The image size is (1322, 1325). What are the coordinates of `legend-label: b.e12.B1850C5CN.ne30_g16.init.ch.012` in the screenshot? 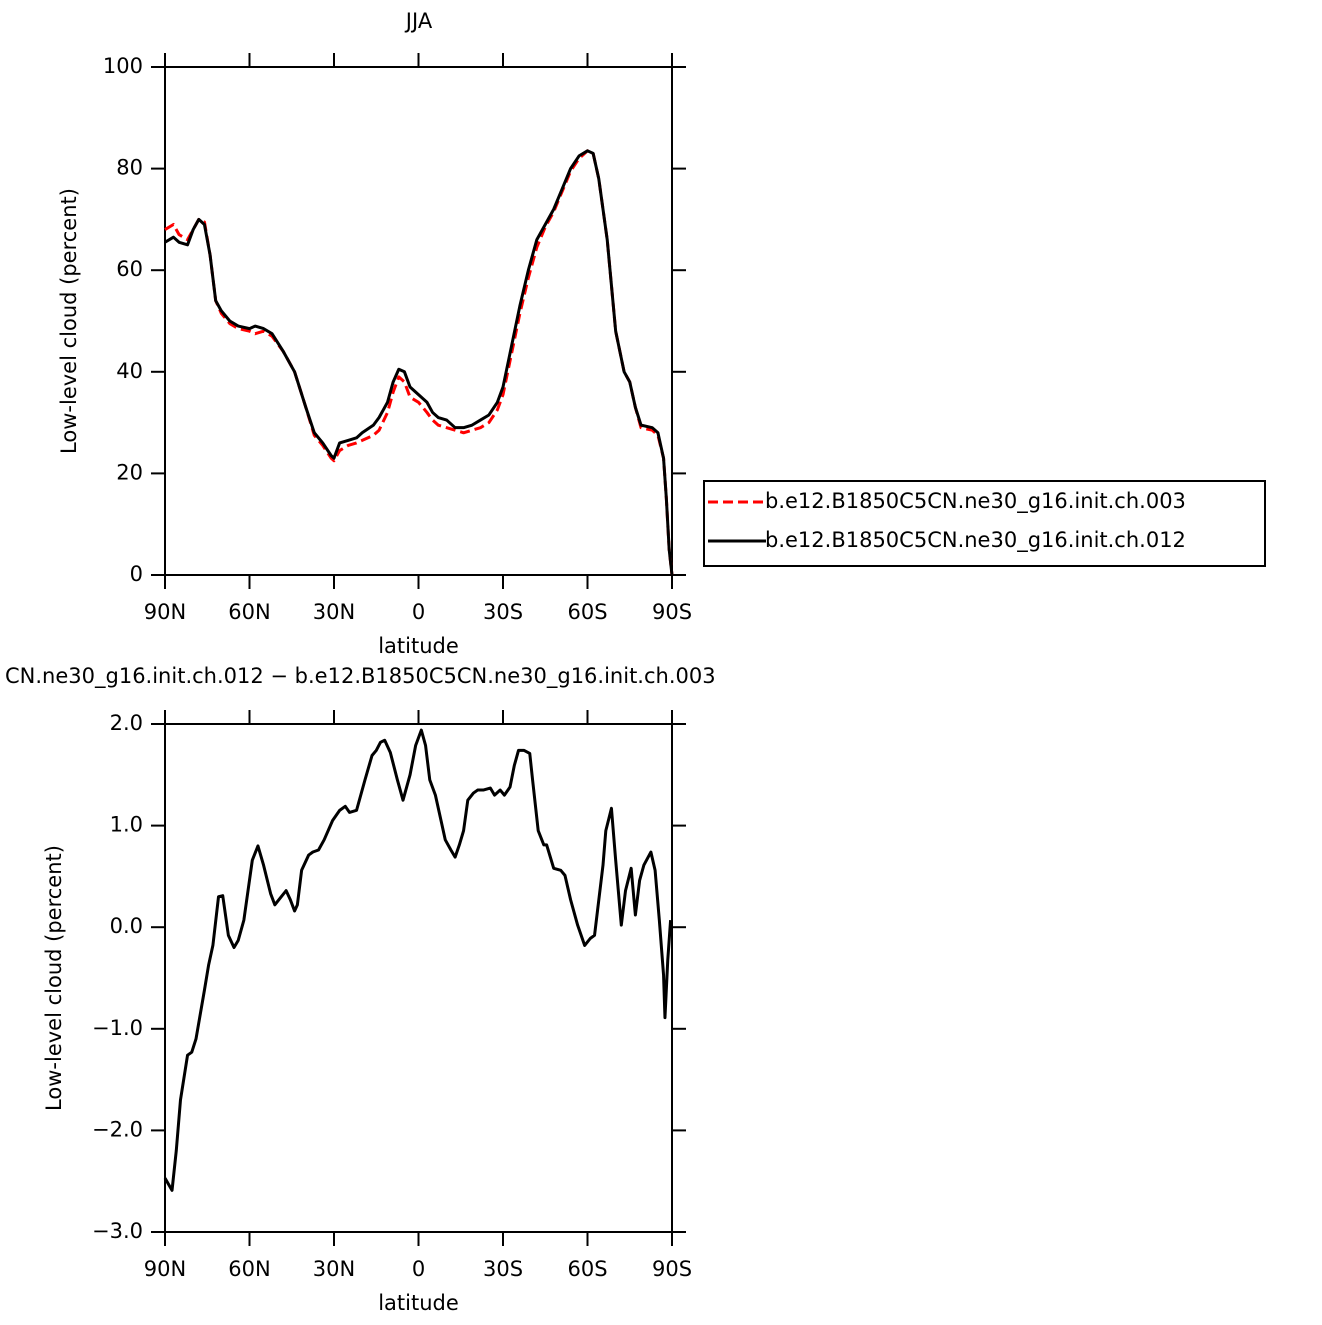 It's located at (975, 540).